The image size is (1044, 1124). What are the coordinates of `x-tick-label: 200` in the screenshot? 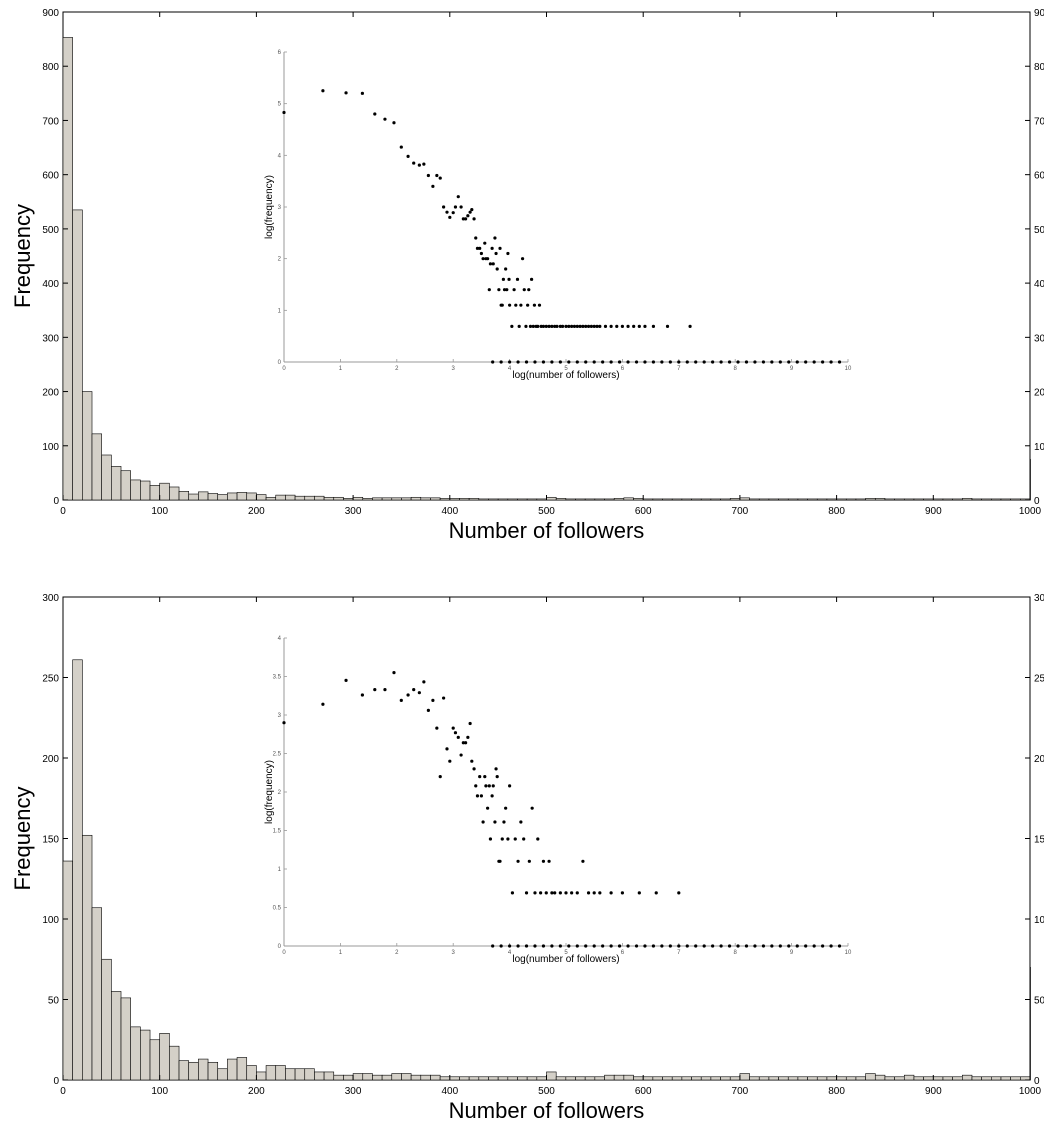 It's located at (256, 1091).